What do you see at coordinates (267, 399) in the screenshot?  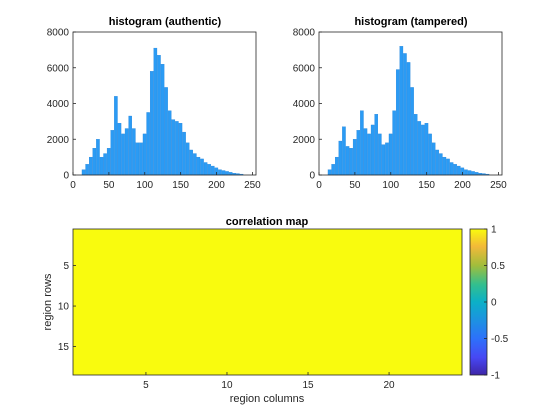 I see `x-axis-label: region columns` at bounding box center [267, 399].